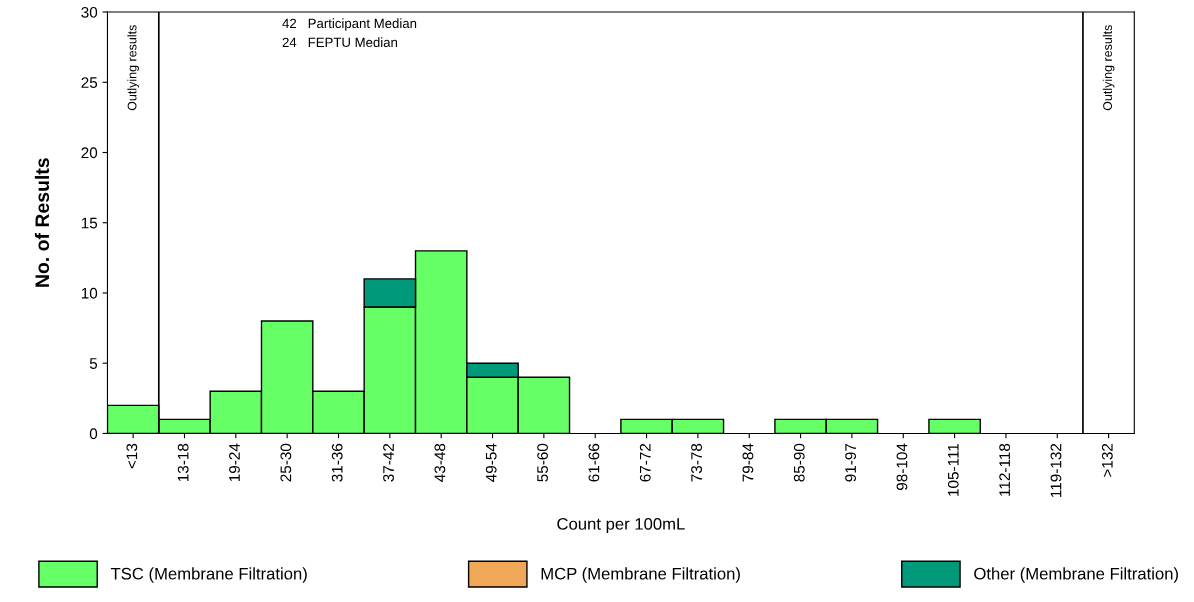  I want to click on x-tick-label: 105-111, so click(953, 469).